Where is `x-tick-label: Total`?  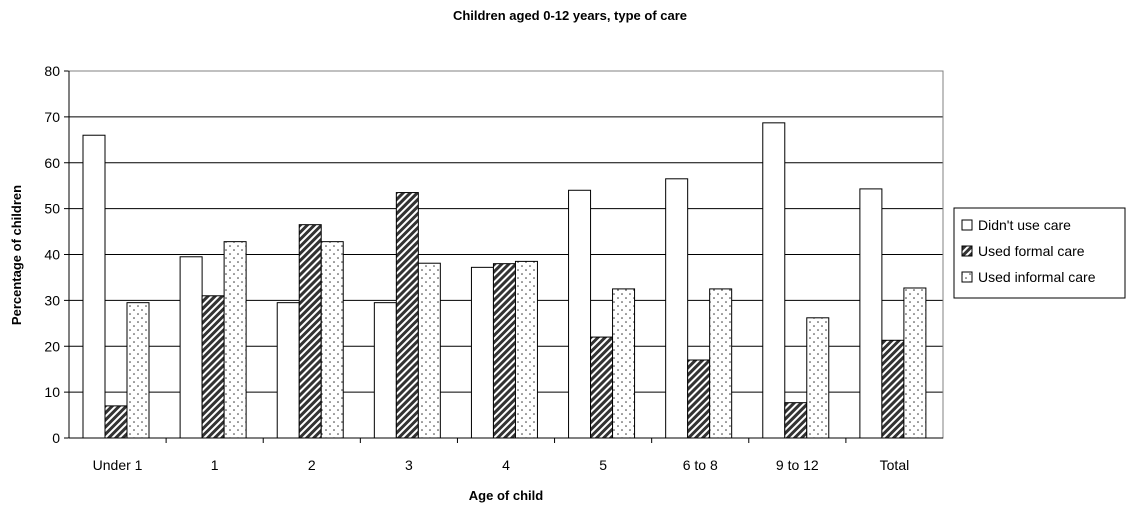
x-tick-label: Total is located at coordinates (895, 465).